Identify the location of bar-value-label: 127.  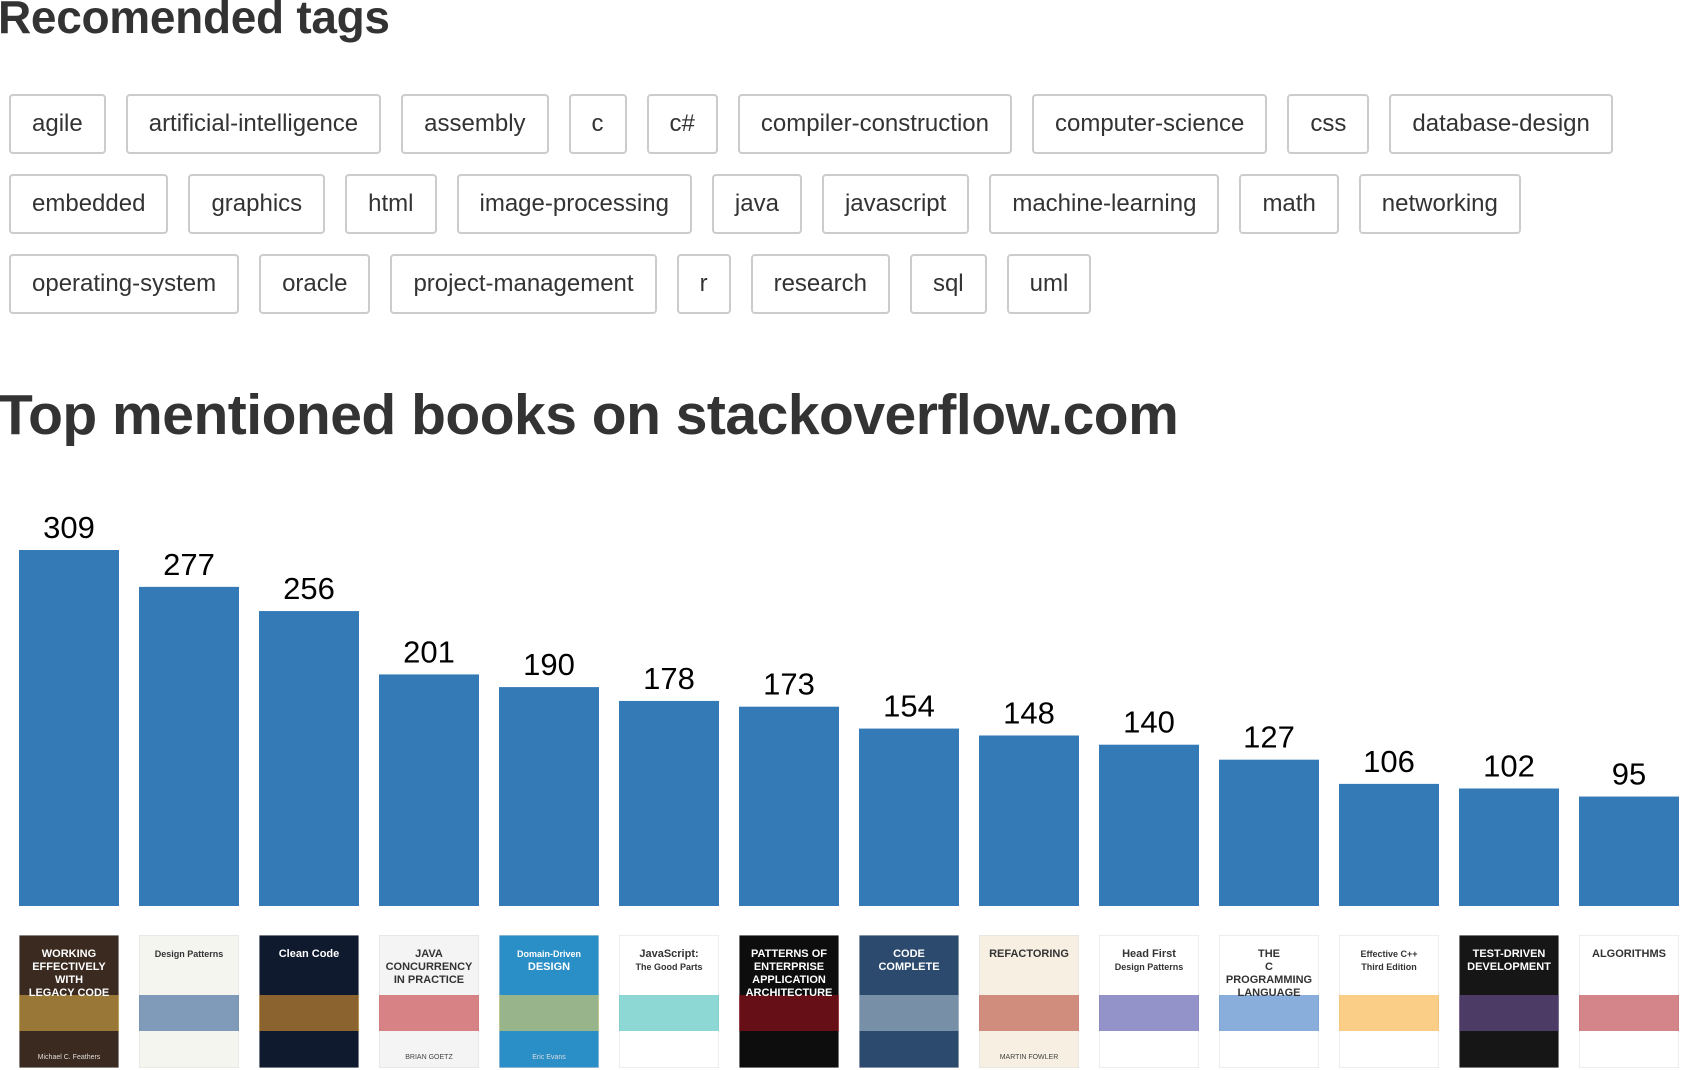
(1269, 737).